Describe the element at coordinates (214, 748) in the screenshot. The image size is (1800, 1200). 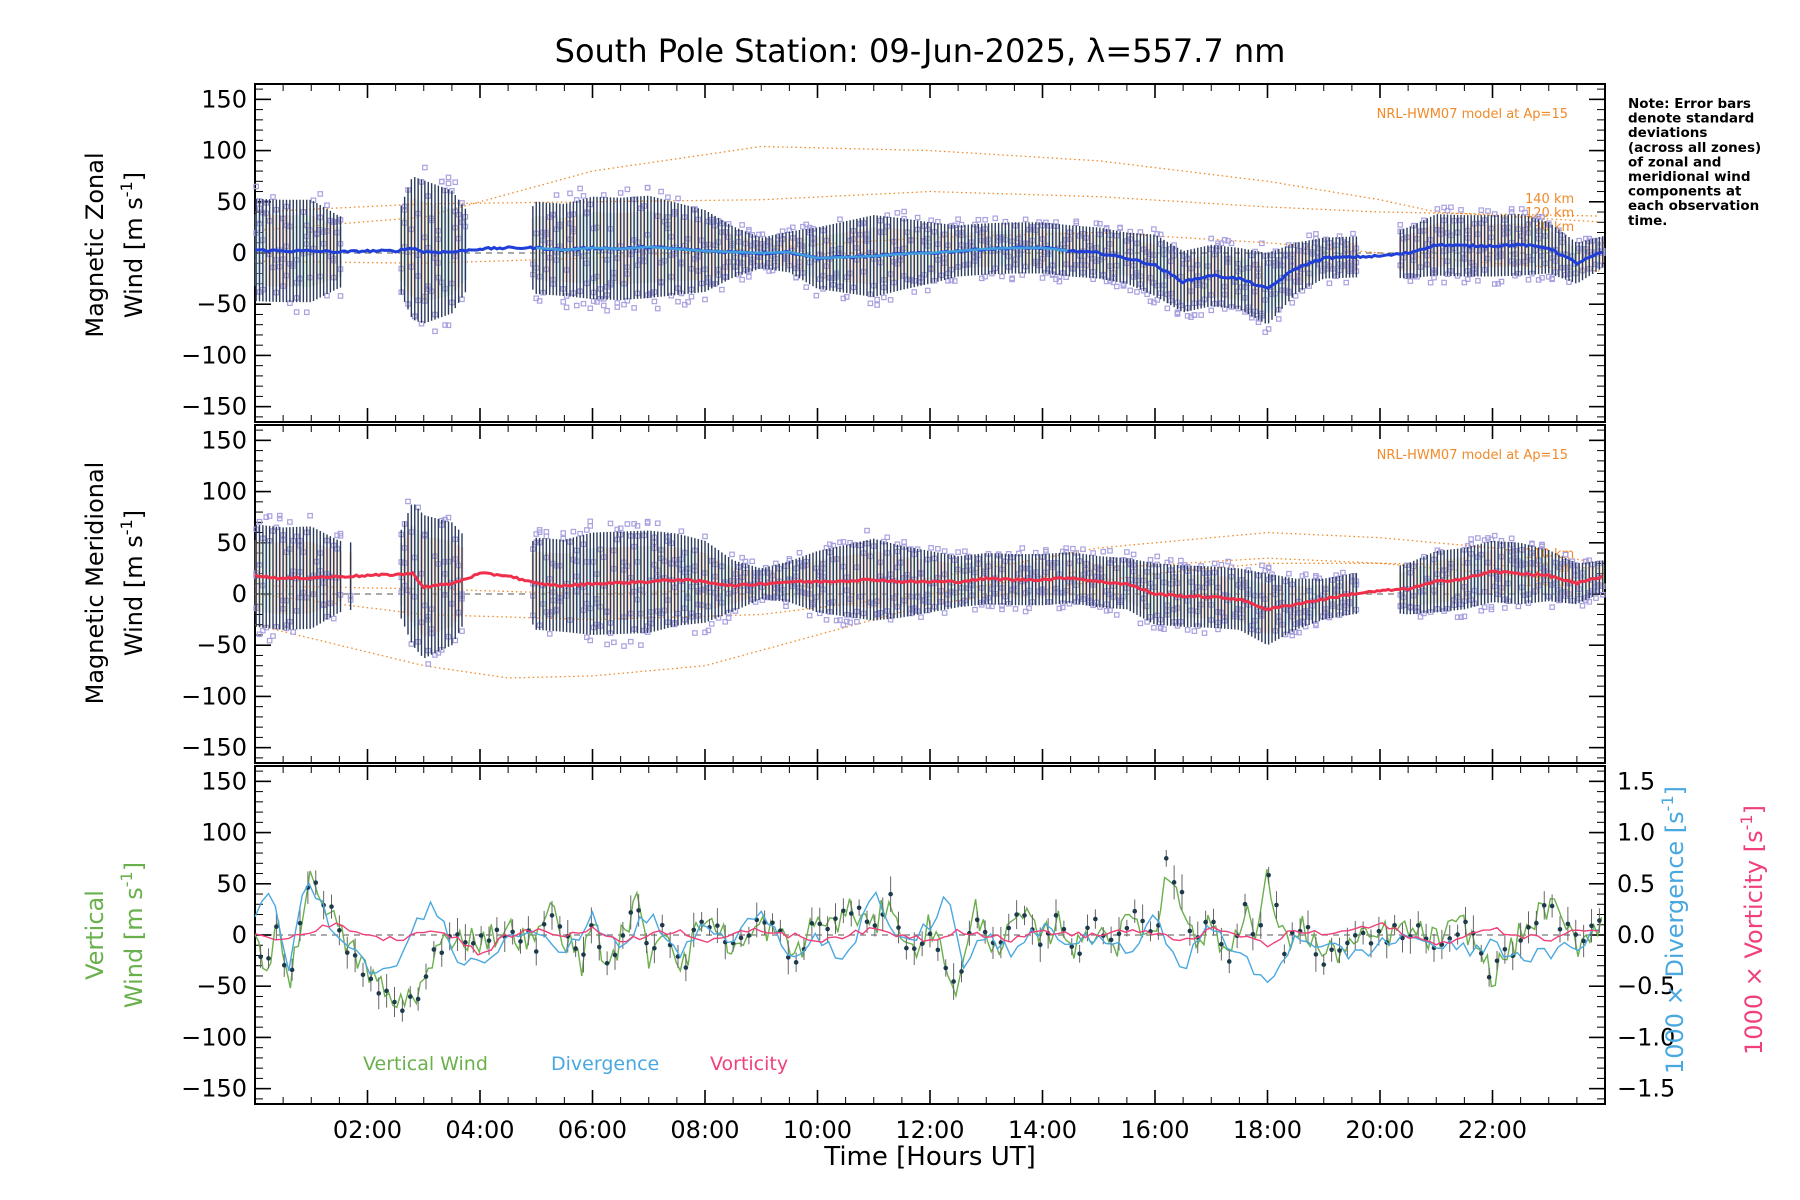
I see `y-tick-label: −150` at that location.